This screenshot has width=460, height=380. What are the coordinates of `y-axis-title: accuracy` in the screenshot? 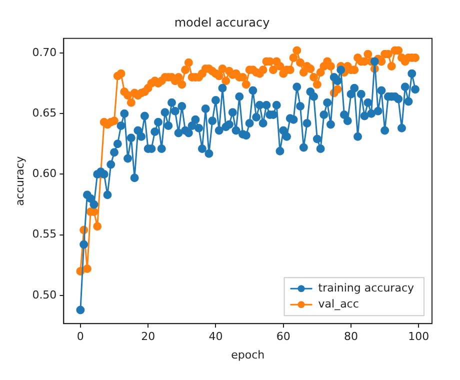 It's located at (19, 181).